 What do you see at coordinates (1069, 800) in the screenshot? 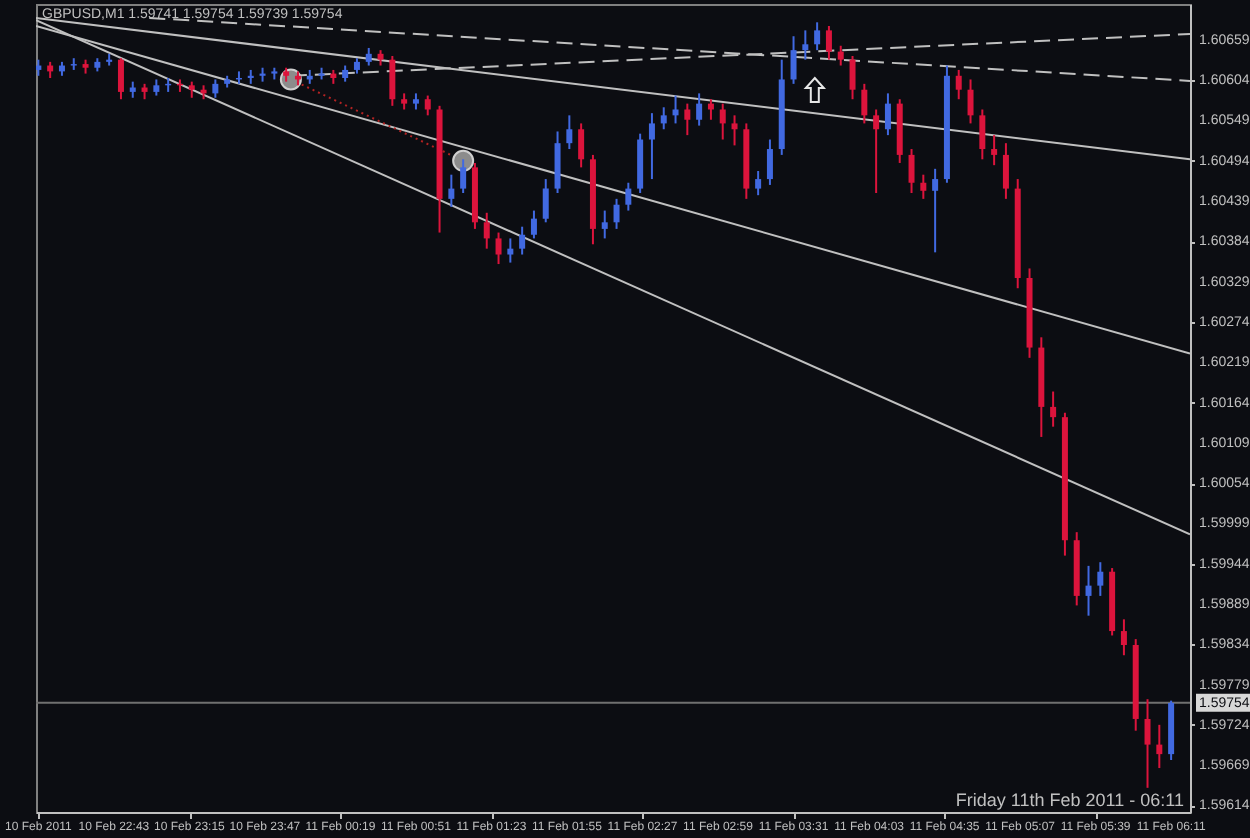
I see `annotation: Friday 11th Feb 2011 - 06:11` at bounding box center [1069, 800].